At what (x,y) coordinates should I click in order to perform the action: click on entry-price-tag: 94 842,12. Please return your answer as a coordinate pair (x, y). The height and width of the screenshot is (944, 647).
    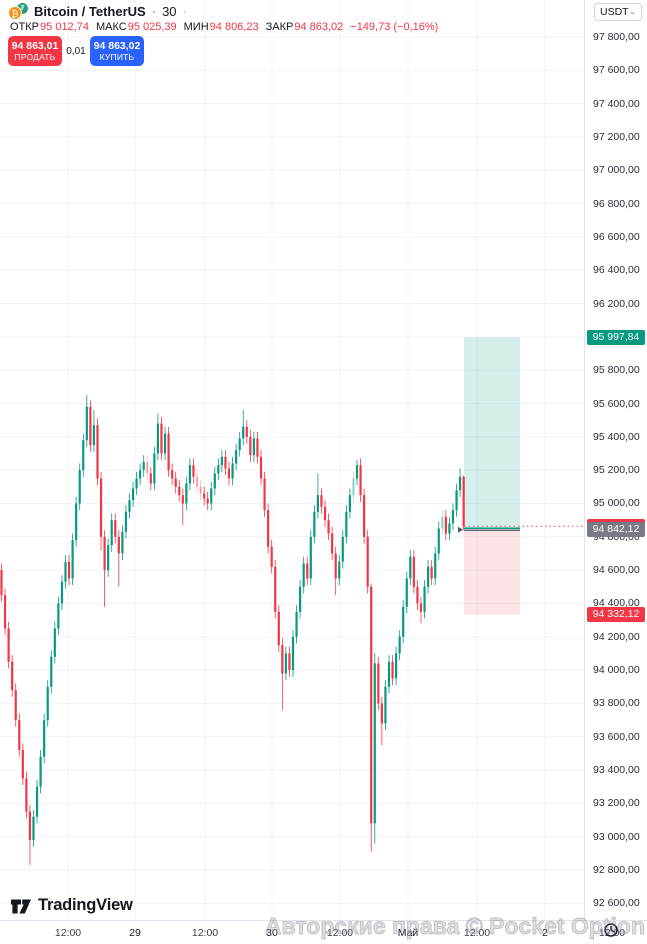
    Looking at the image, I should click on (616, 530).